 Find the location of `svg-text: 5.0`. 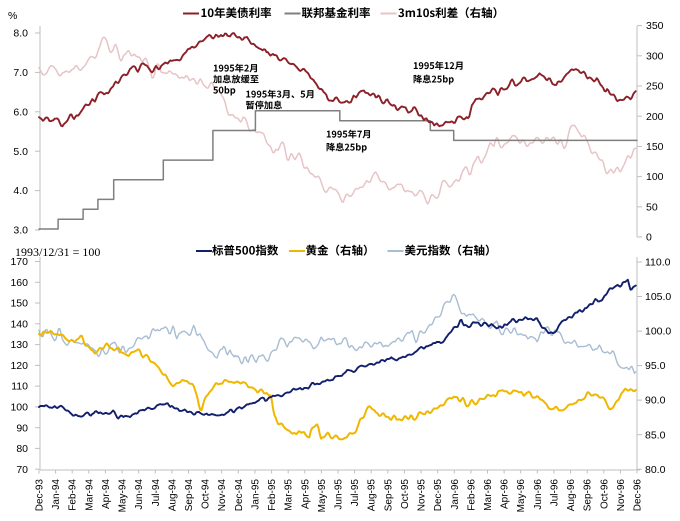

svg-text: 5.0 is located at coordinates (20, 152).